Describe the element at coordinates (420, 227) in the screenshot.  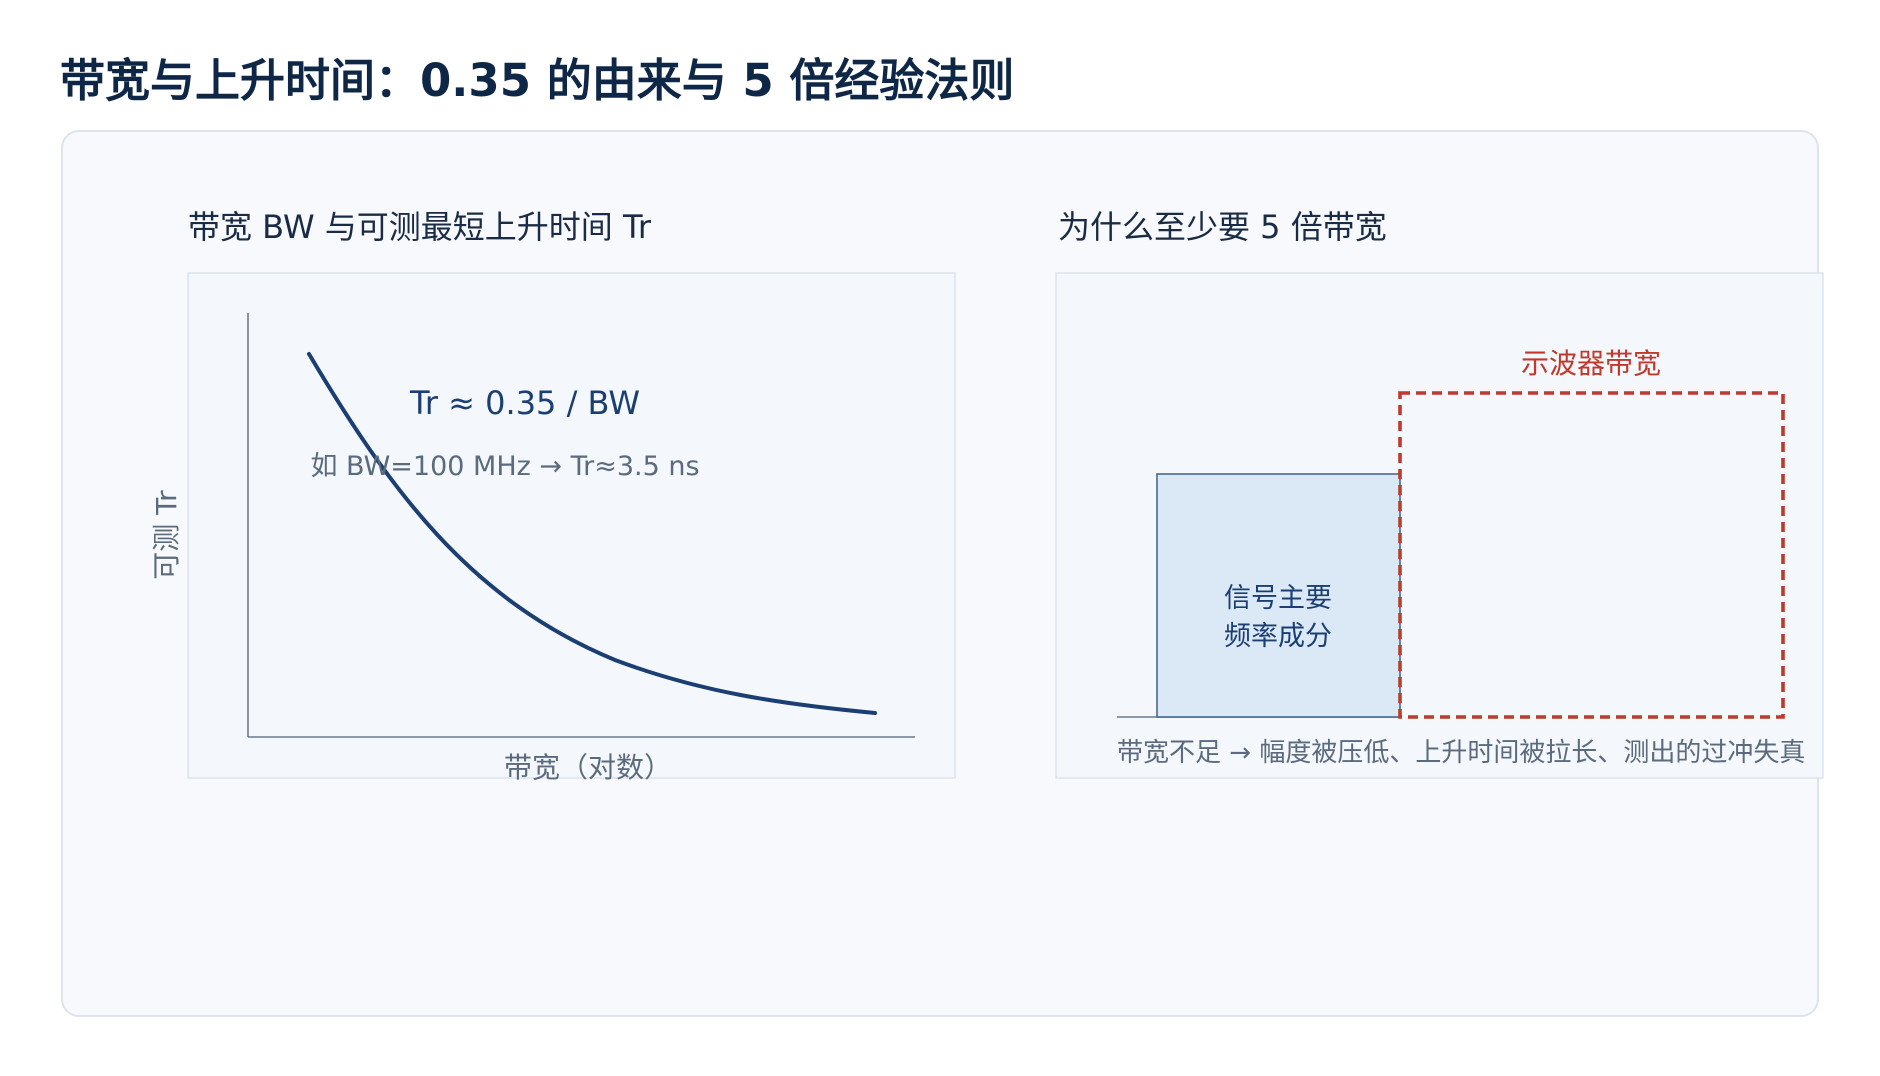
I see `left-chart-title: 带宽 BW 与可测最短上升时间 Tr` at that location.